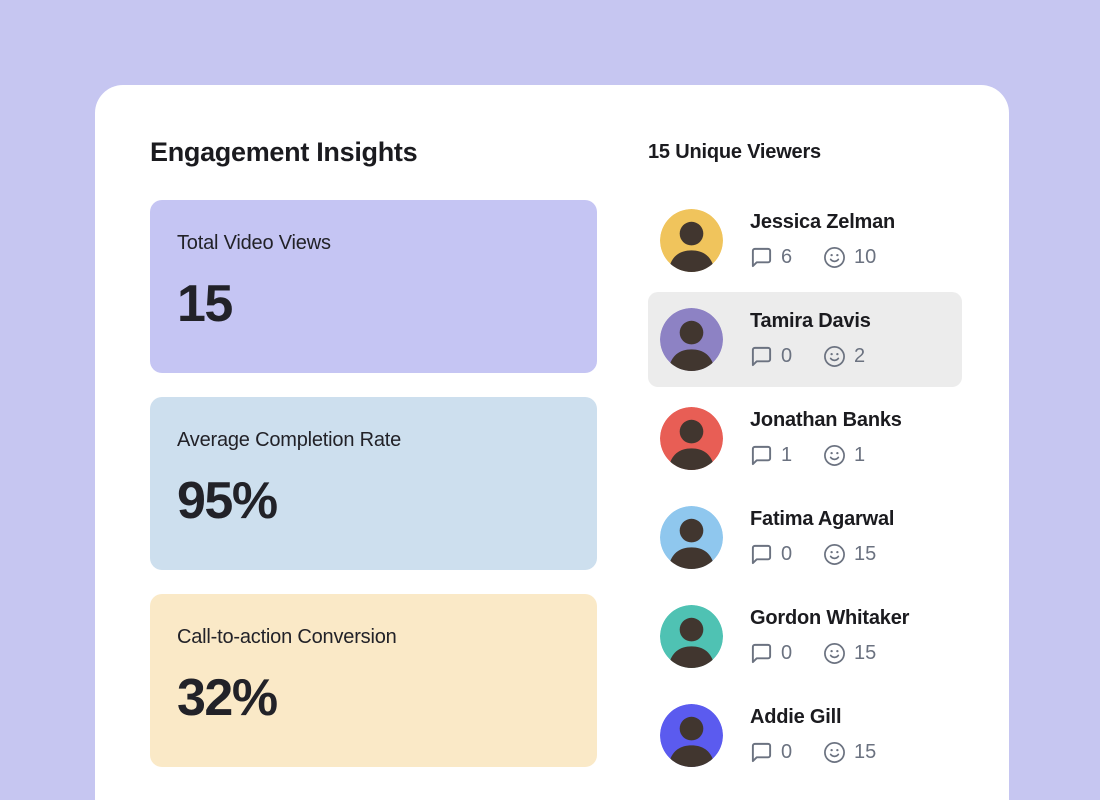 The height and width of the screenshot is (800, 1100). I want to click on viewer-name: Addie Gill, so click(796, 717).